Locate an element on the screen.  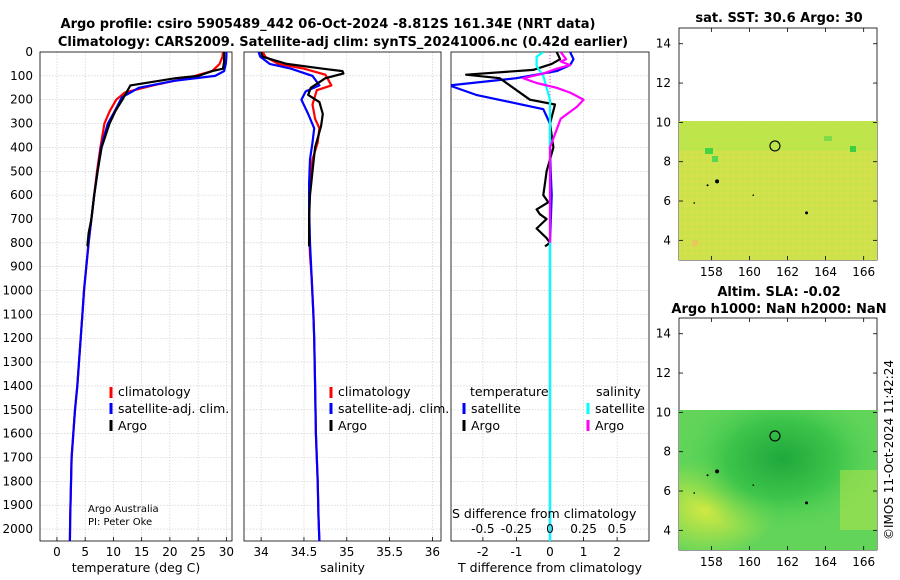
x-tick-label: 1 is located at coordinates (584, 552).